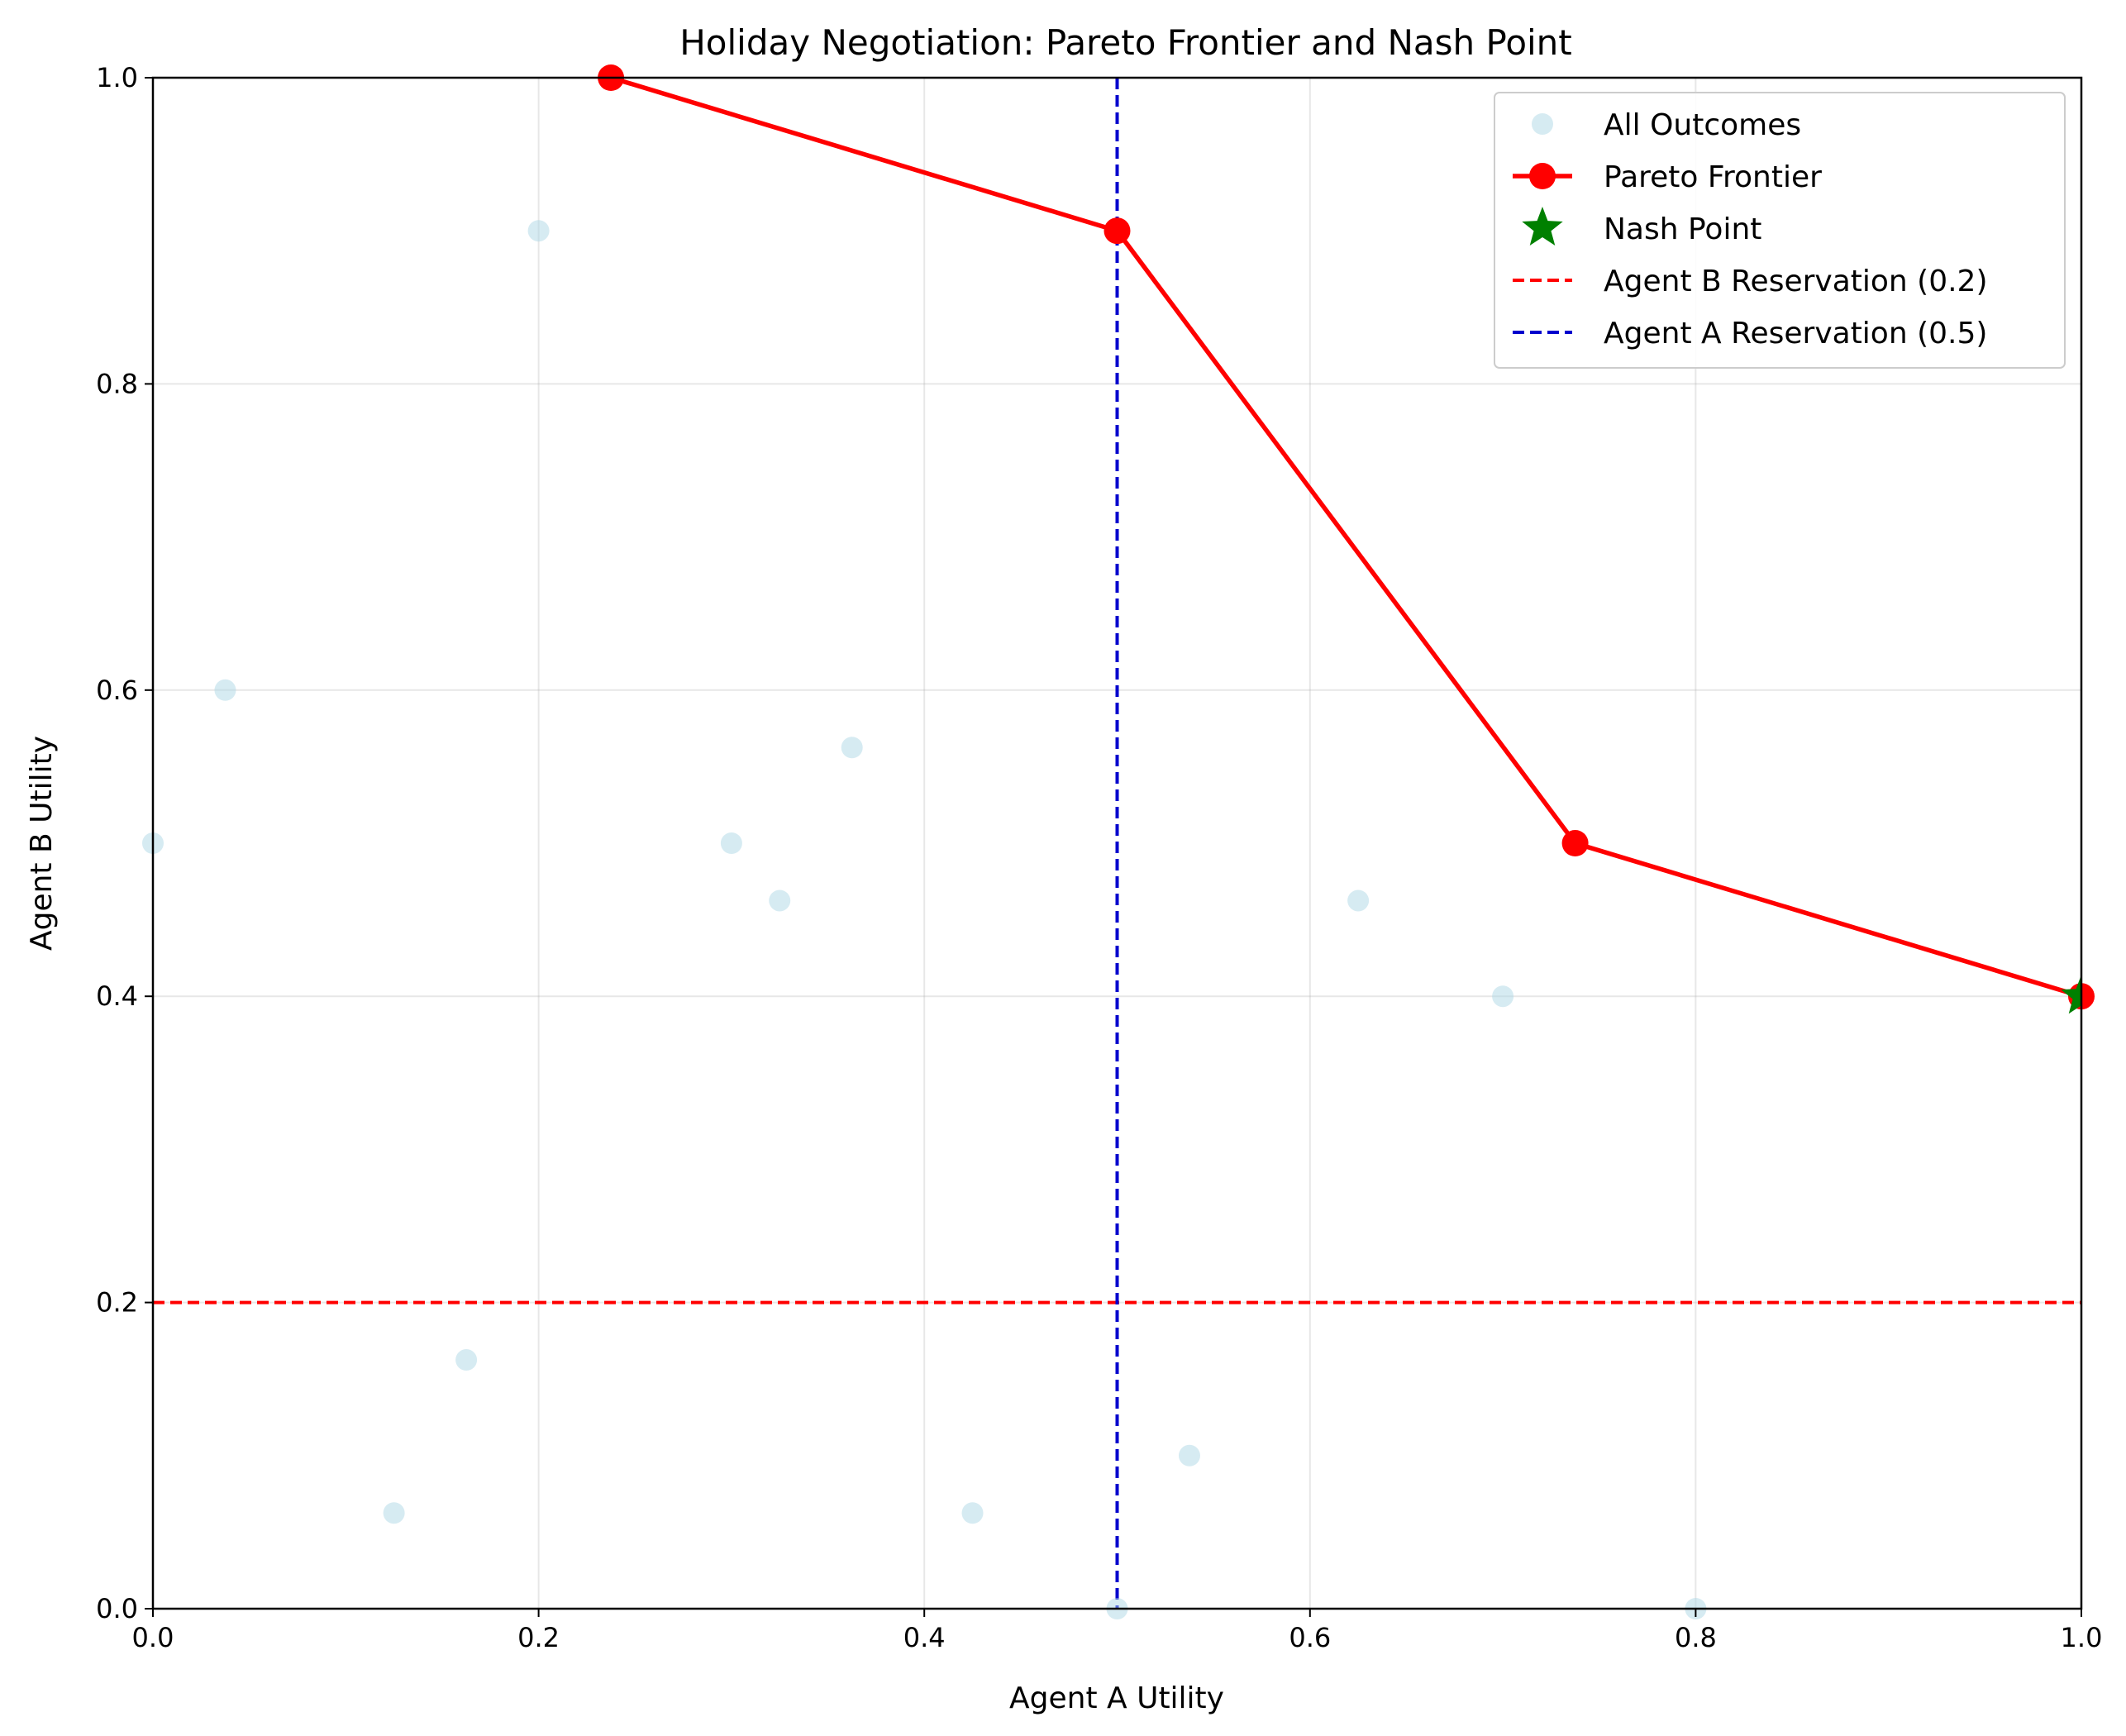  Describe the element at coordinates (538, 1637) in the screenshot. I see `x-tick-label: 0.2` at that location.